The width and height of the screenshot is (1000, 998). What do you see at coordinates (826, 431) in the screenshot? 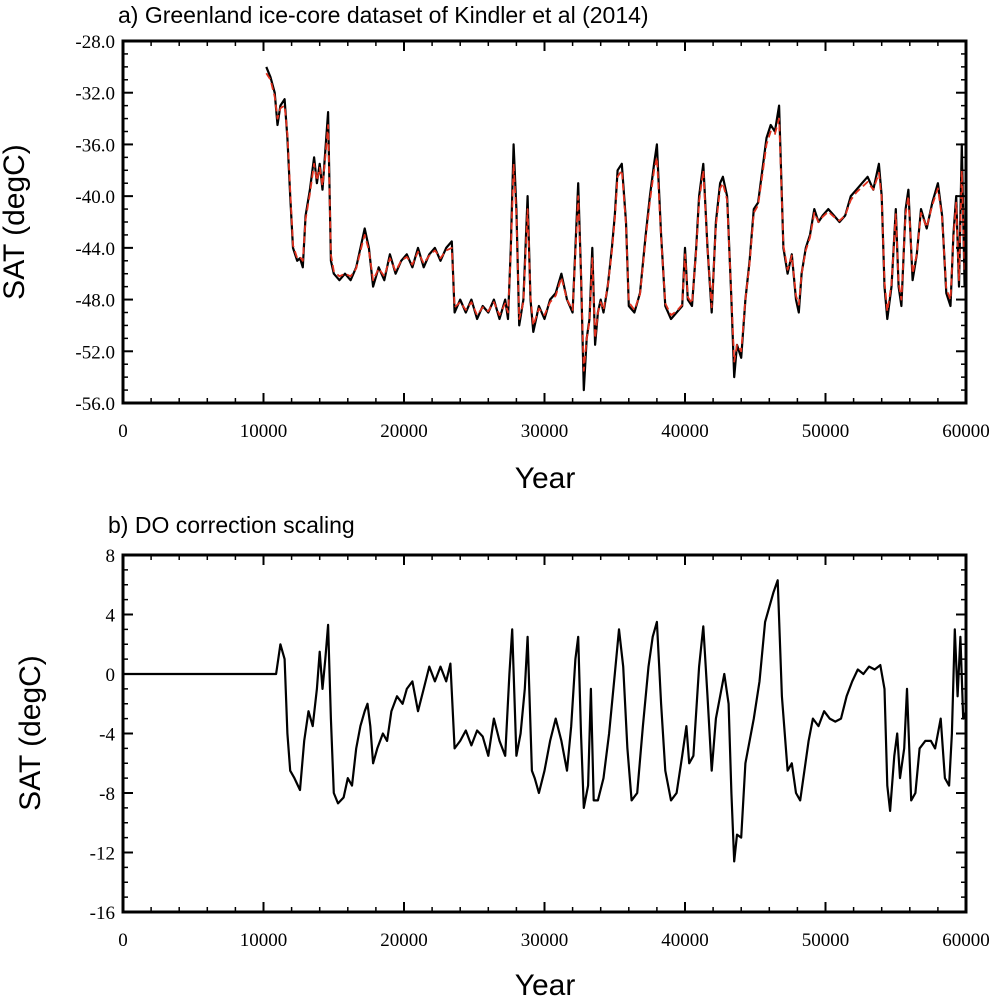
I see `panel-a-x-tick-label: 50000` at bounding box center [826, 431].